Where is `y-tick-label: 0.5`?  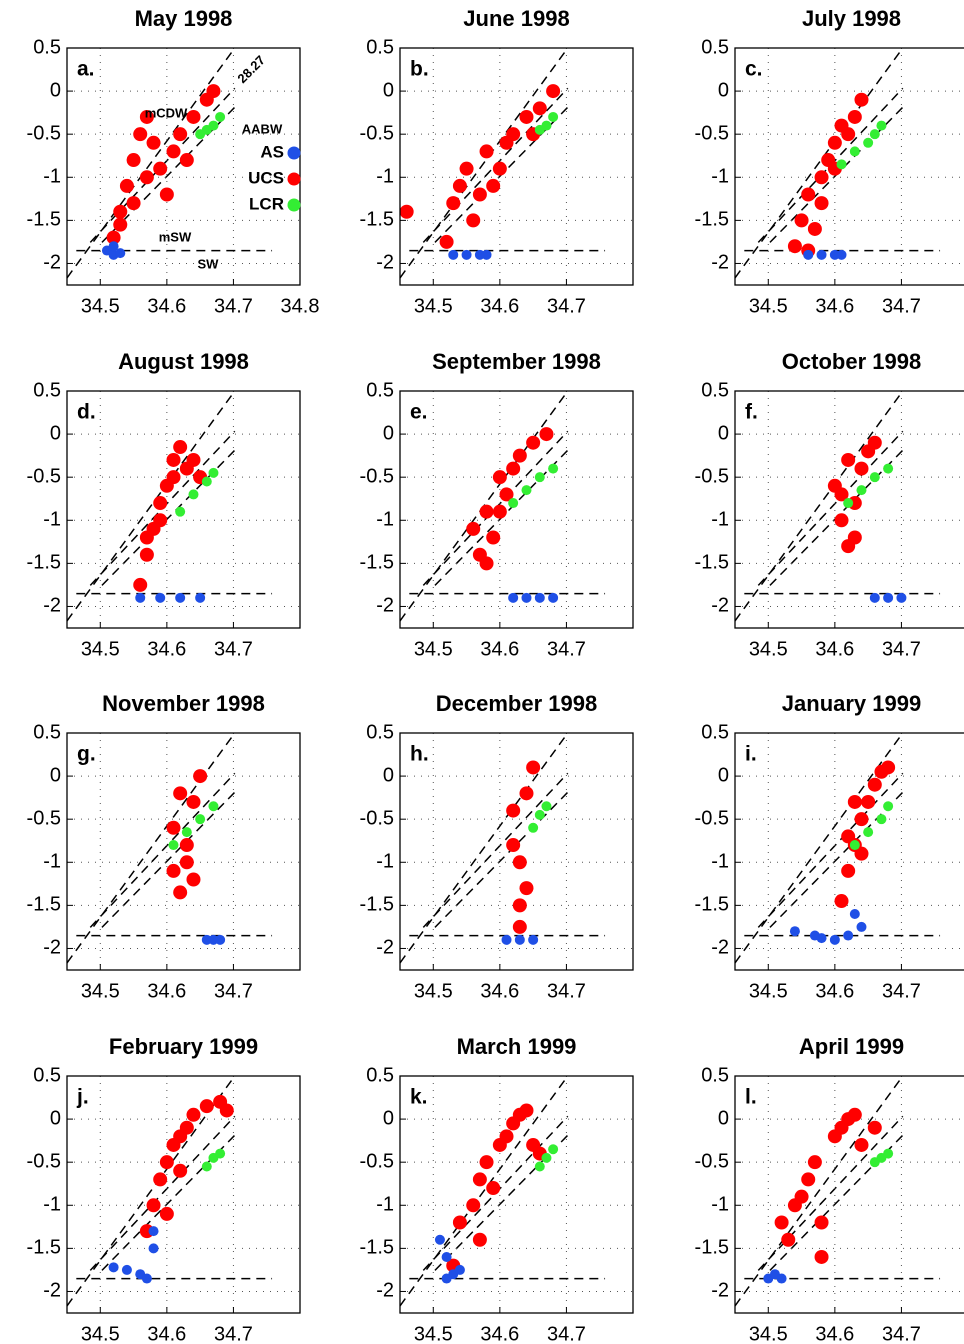
y-tick-label: 0.5 is located at coordinates (47, 1075).